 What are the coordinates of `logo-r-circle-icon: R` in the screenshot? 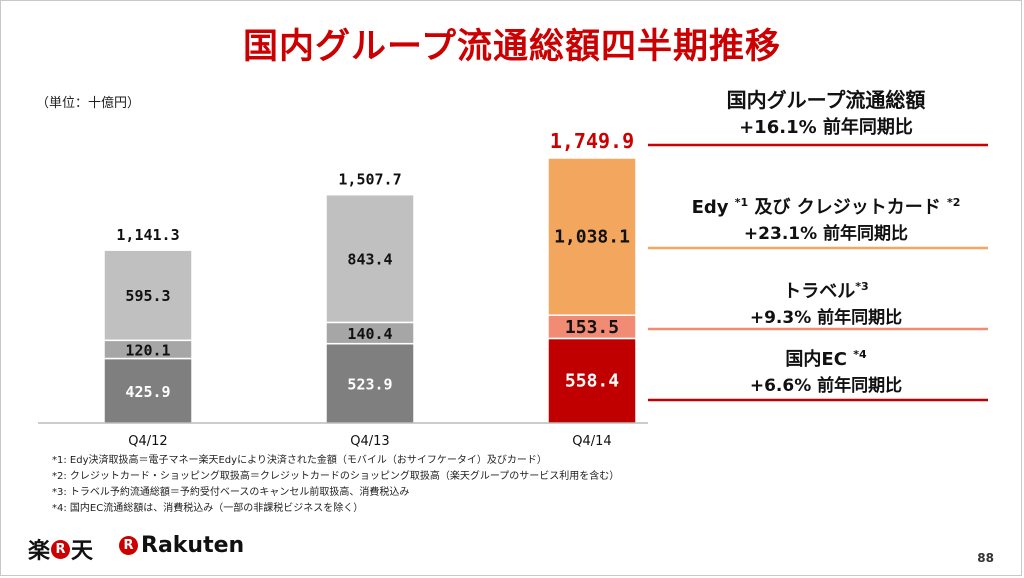 It's located at (61, 549).